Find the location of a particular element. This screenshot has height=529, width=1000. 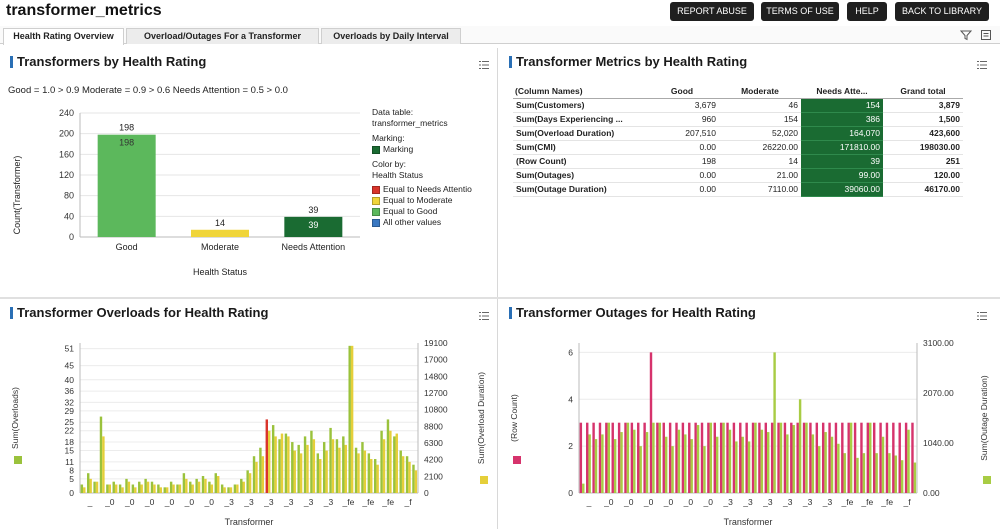

table-cell: 198 is located at coordinates (682, 161).